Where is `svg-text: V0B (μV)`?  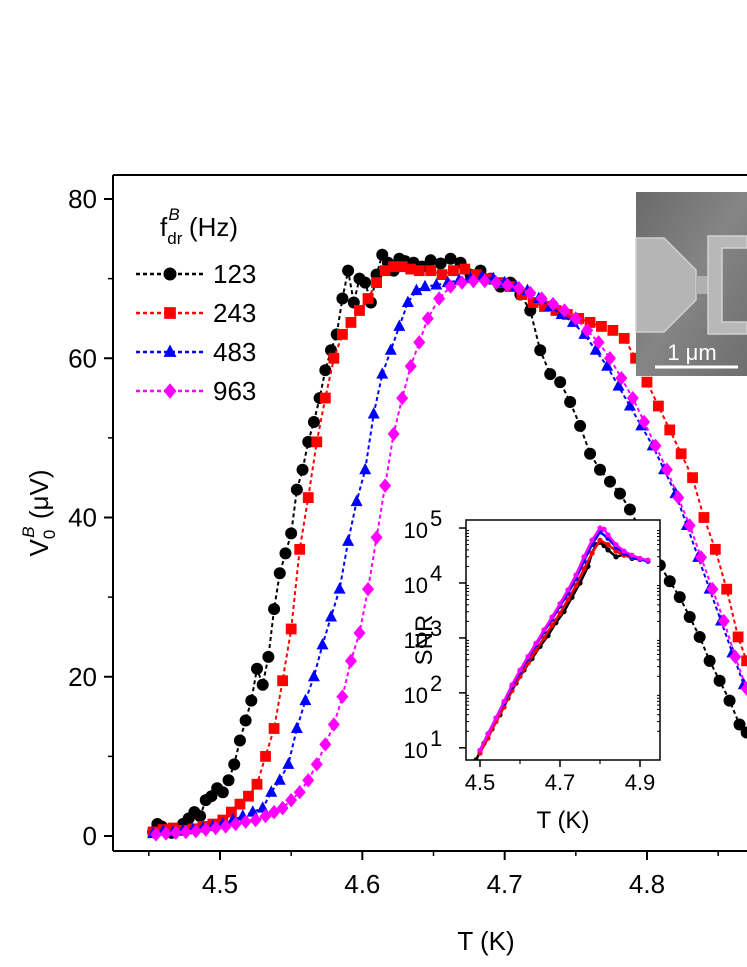 svg-text: V0B (μV) is located at coordinates (39, 512).